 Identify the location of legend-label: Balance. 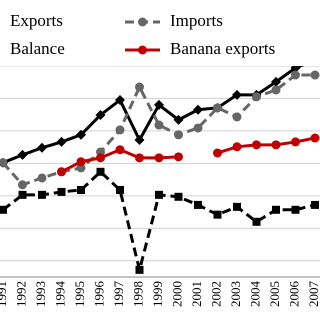
(37, 48).